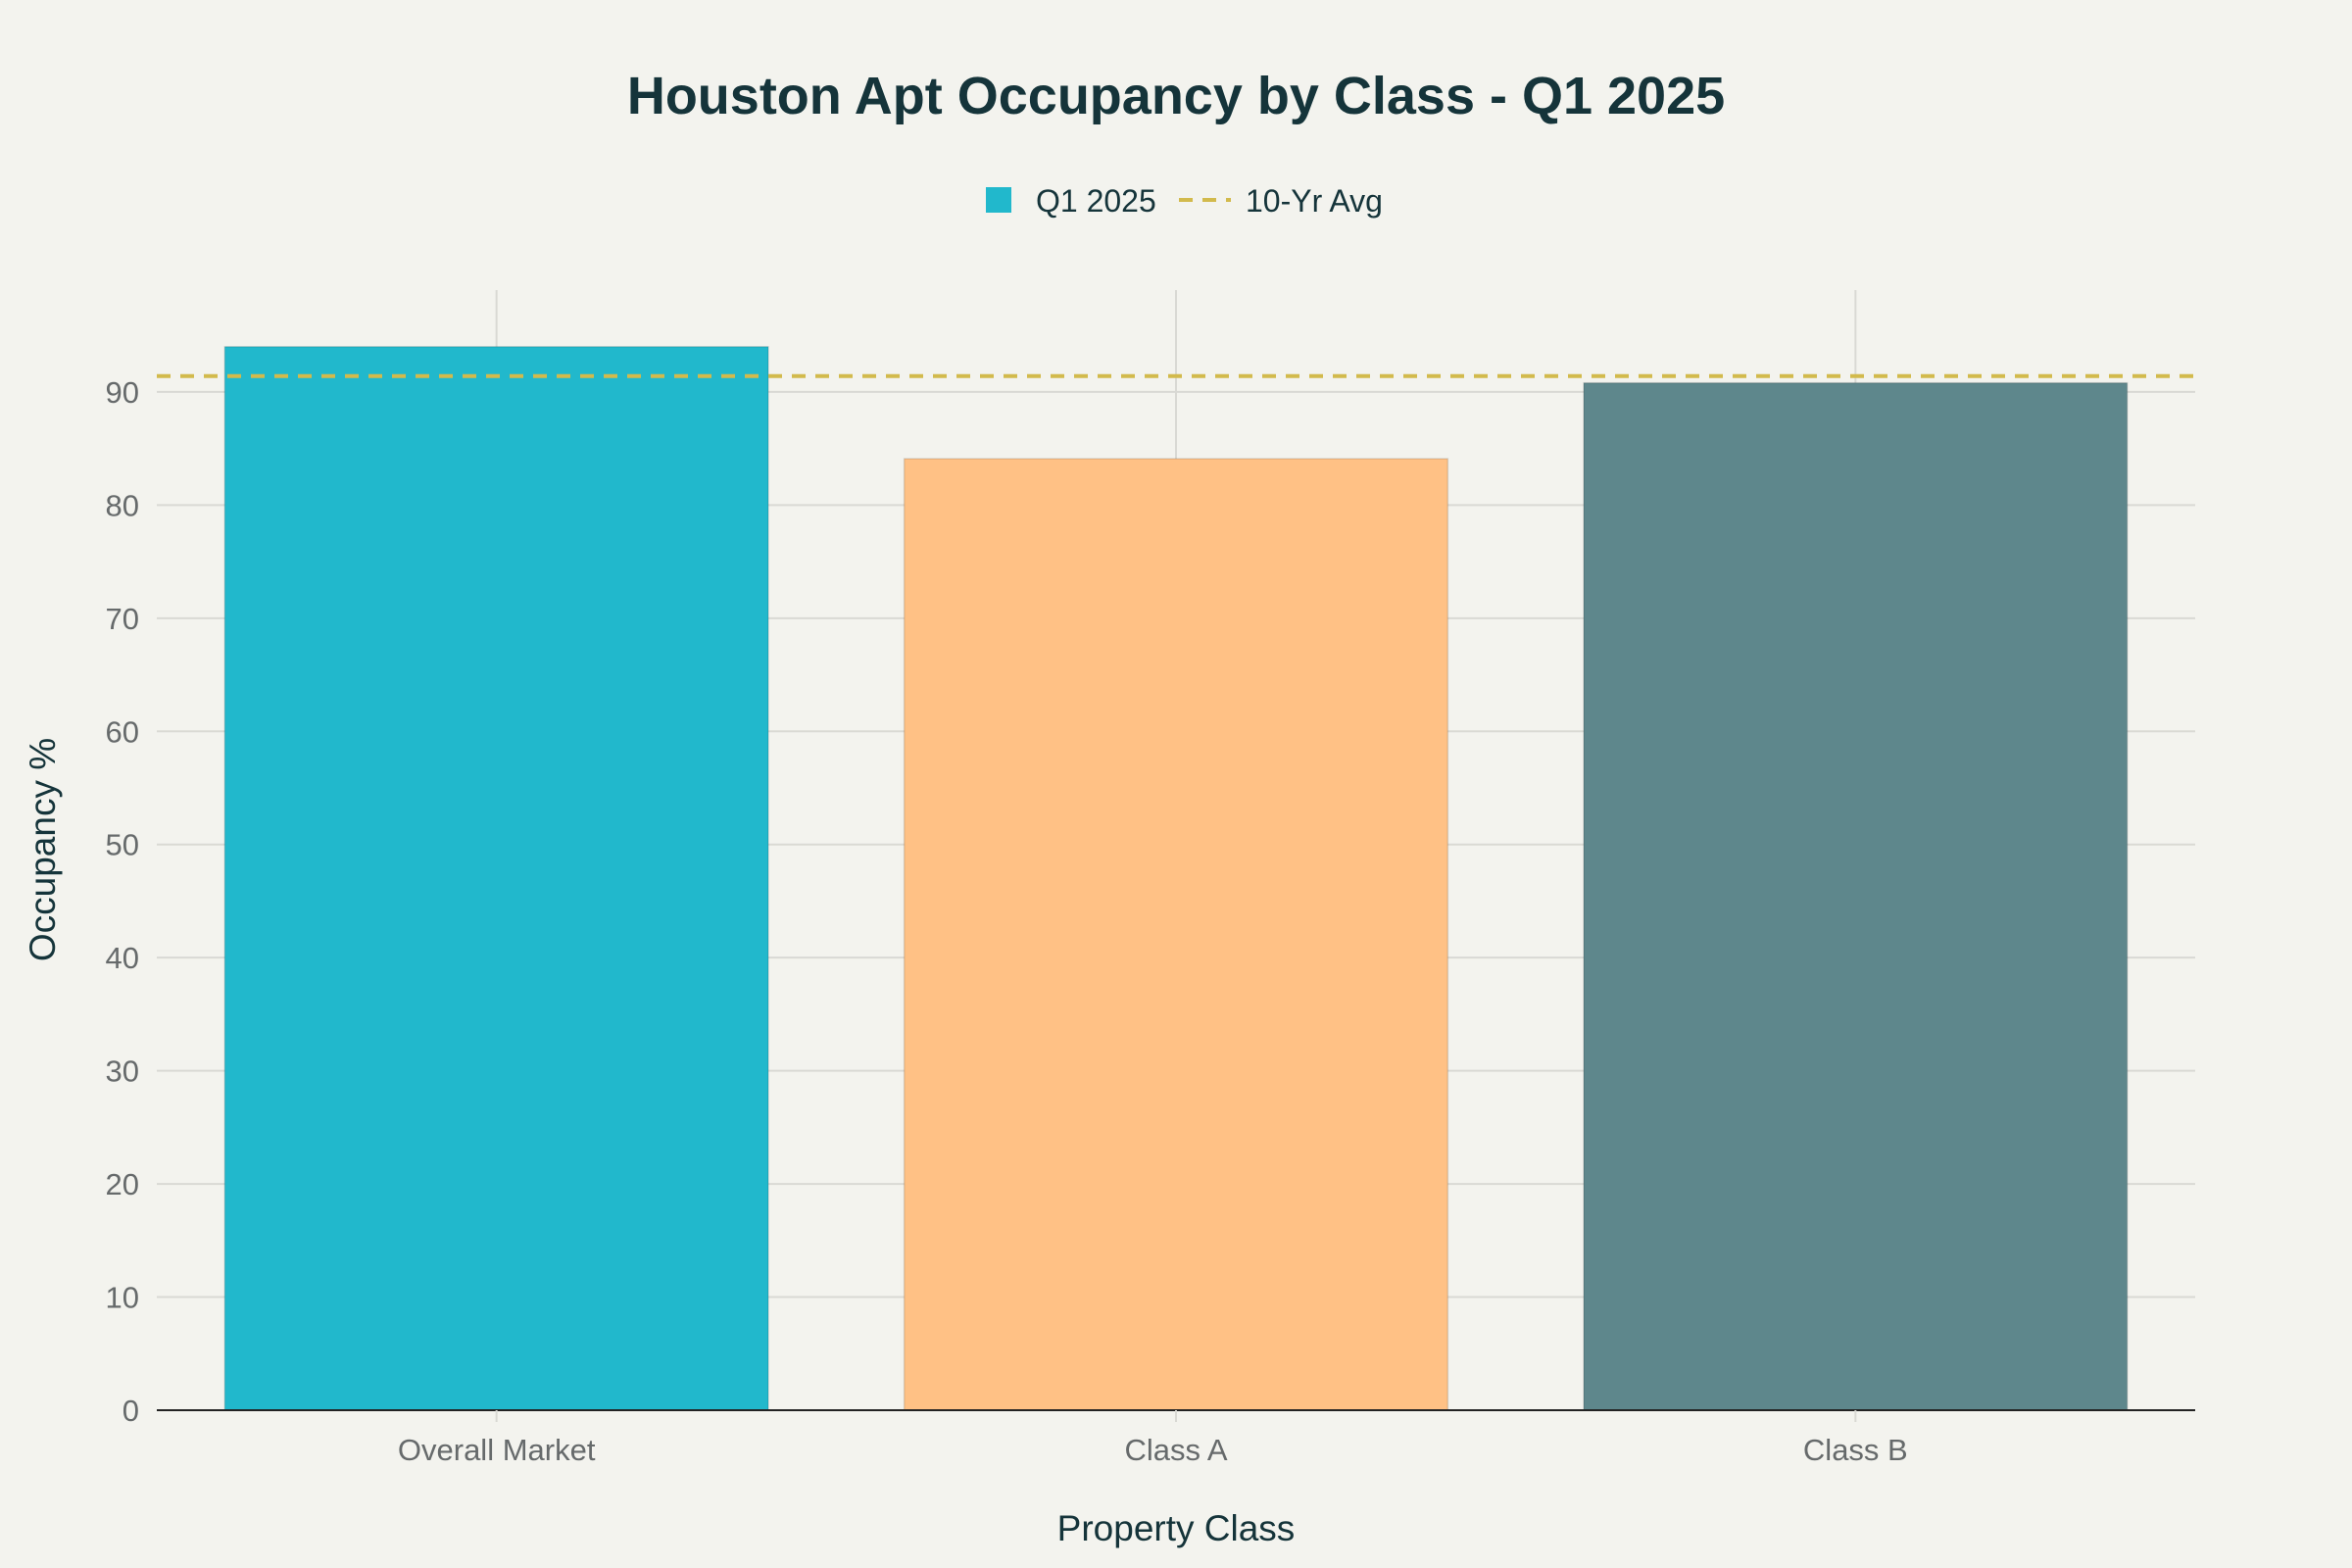 The image size is (2352, 1568). Describe the element at coordinates (1855, 1450) in the screenshot. I see `x-tick-label-class-b: Class B` at that location.